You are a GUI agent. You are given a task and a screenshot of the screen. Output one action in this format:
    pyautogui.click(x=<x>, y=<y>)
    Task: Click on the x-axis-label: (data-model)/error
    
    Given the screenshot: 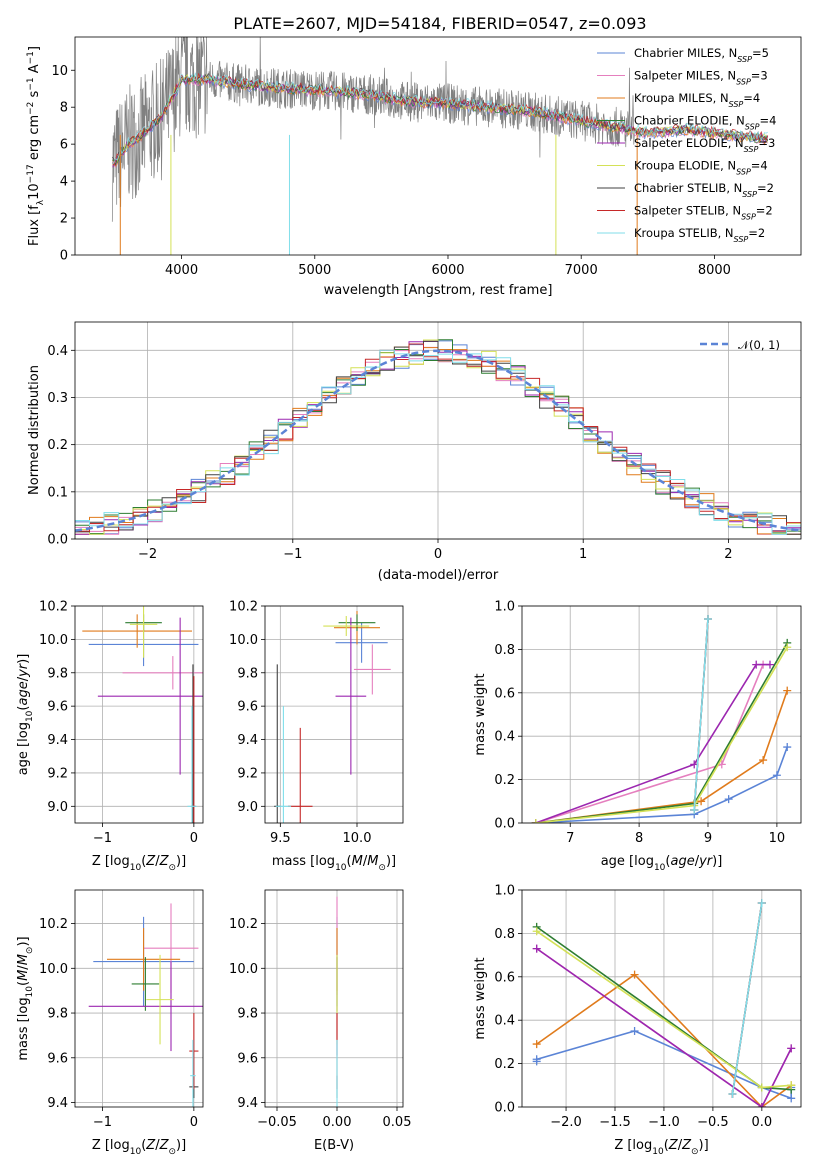 What is the action you would take?
    pyautogui.click(x=438, y=575)
    